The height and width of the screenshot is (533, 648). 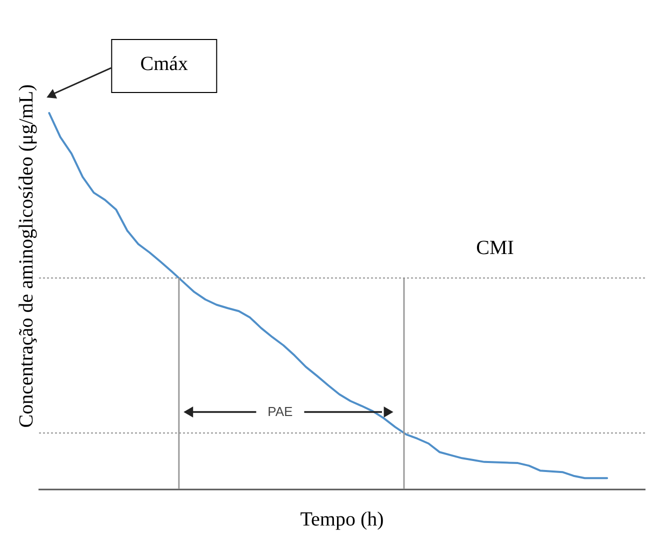 What do you see at coordinates (27, 256) in the screenshot?
I see `y-axis-title: Concentração de aminoglicosídeo (μg/mL)` at bounding box center [27, 256].